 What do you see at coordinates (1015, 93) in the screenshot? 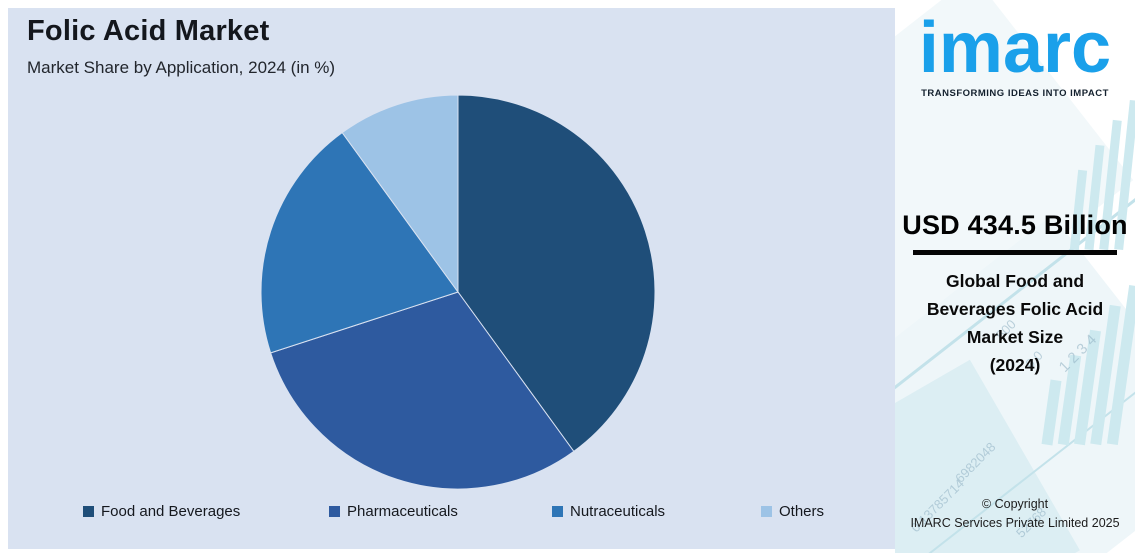
I see `imarc-logo-tagline: TRANSFORMING IDEAS INTO IMPACT` at bounding box center [1015, 93].